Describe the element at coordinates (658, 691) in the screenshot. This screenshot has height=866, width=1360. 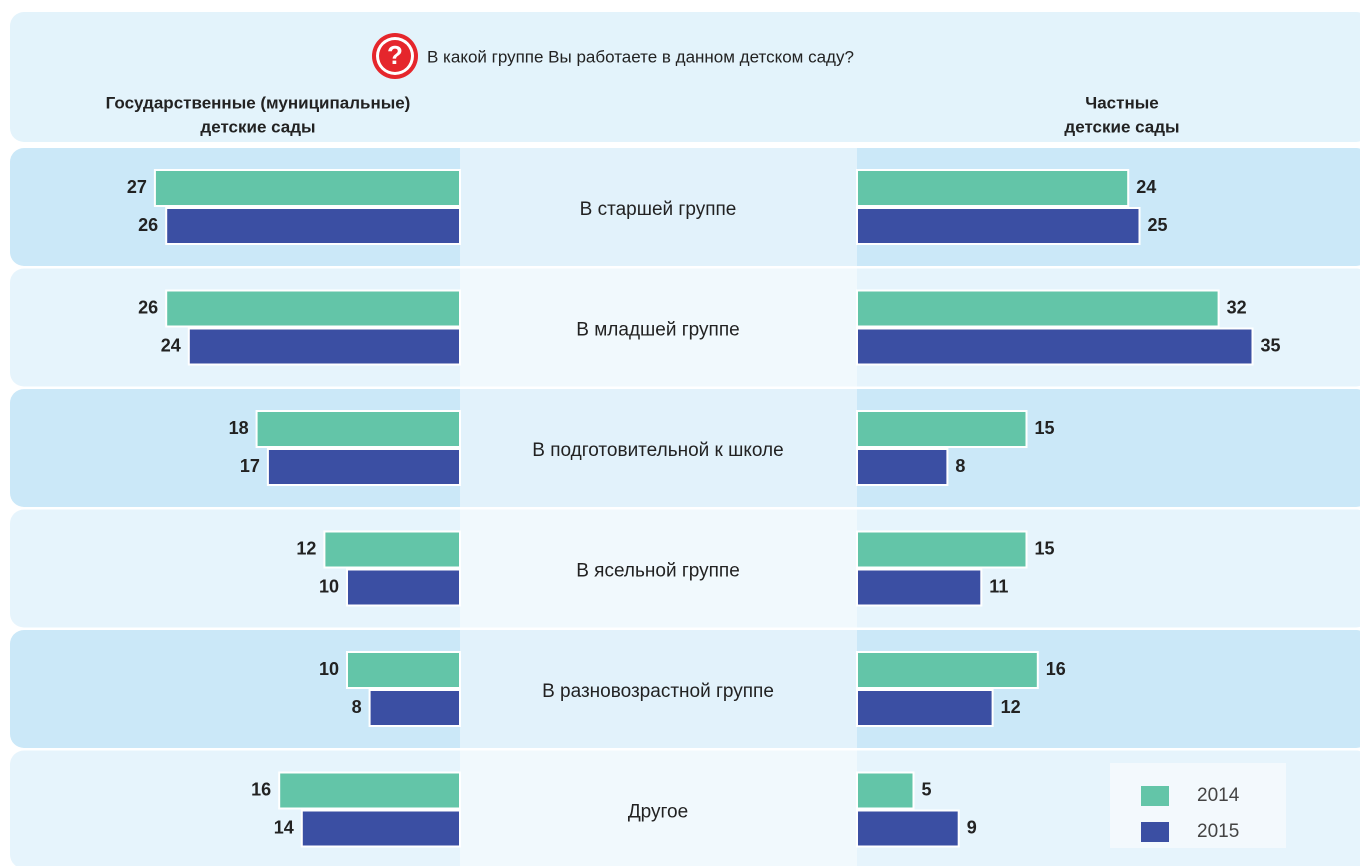
I see `category-label: В разновозрастной группе` at that location.